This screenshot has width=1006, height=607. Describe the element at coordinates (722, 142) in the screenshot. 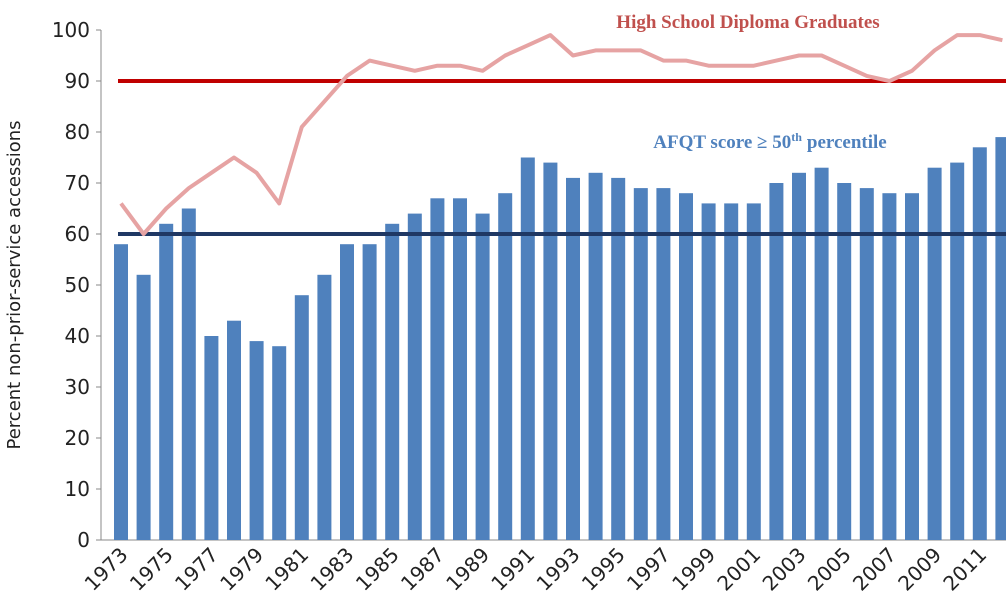

I see `annotation-text: AFQT score ≥ 50` at that location.